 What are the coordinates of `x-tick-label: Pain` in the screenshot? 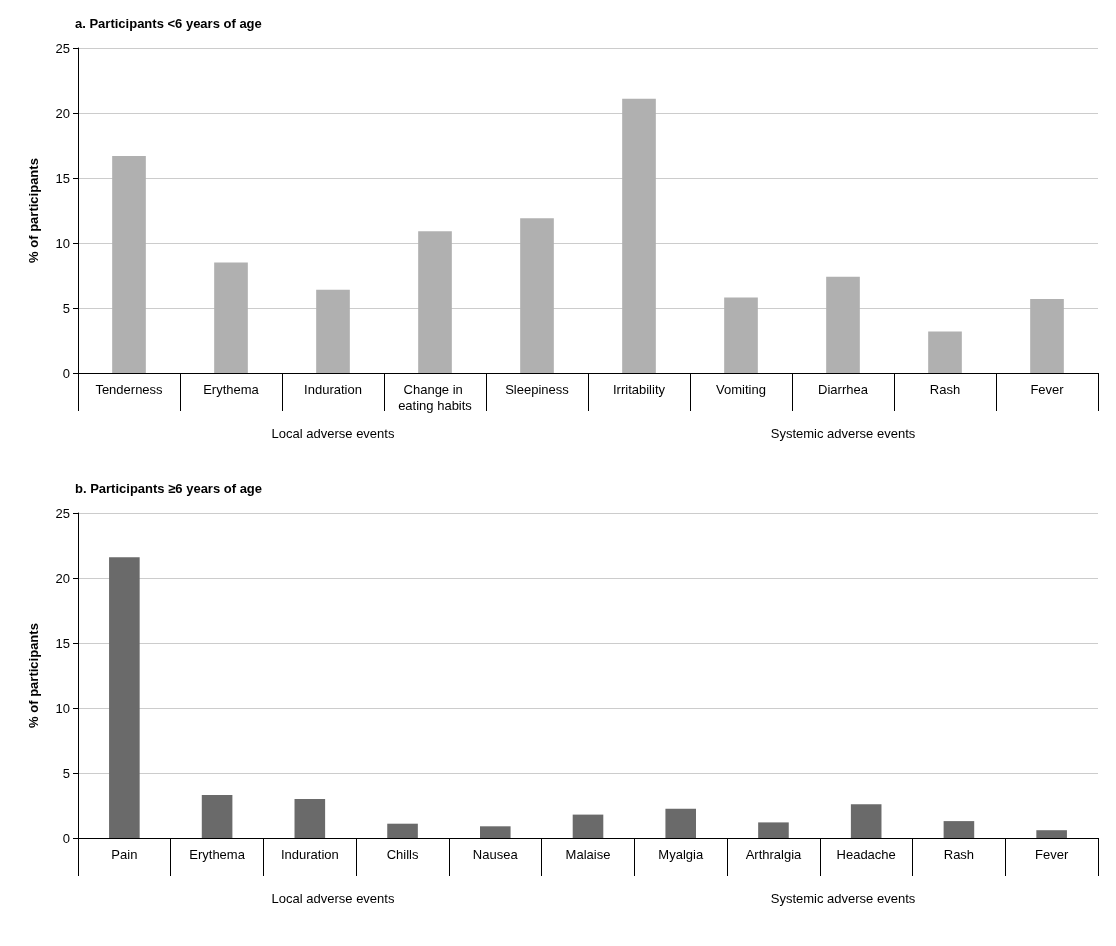 It's located at (124, 854).